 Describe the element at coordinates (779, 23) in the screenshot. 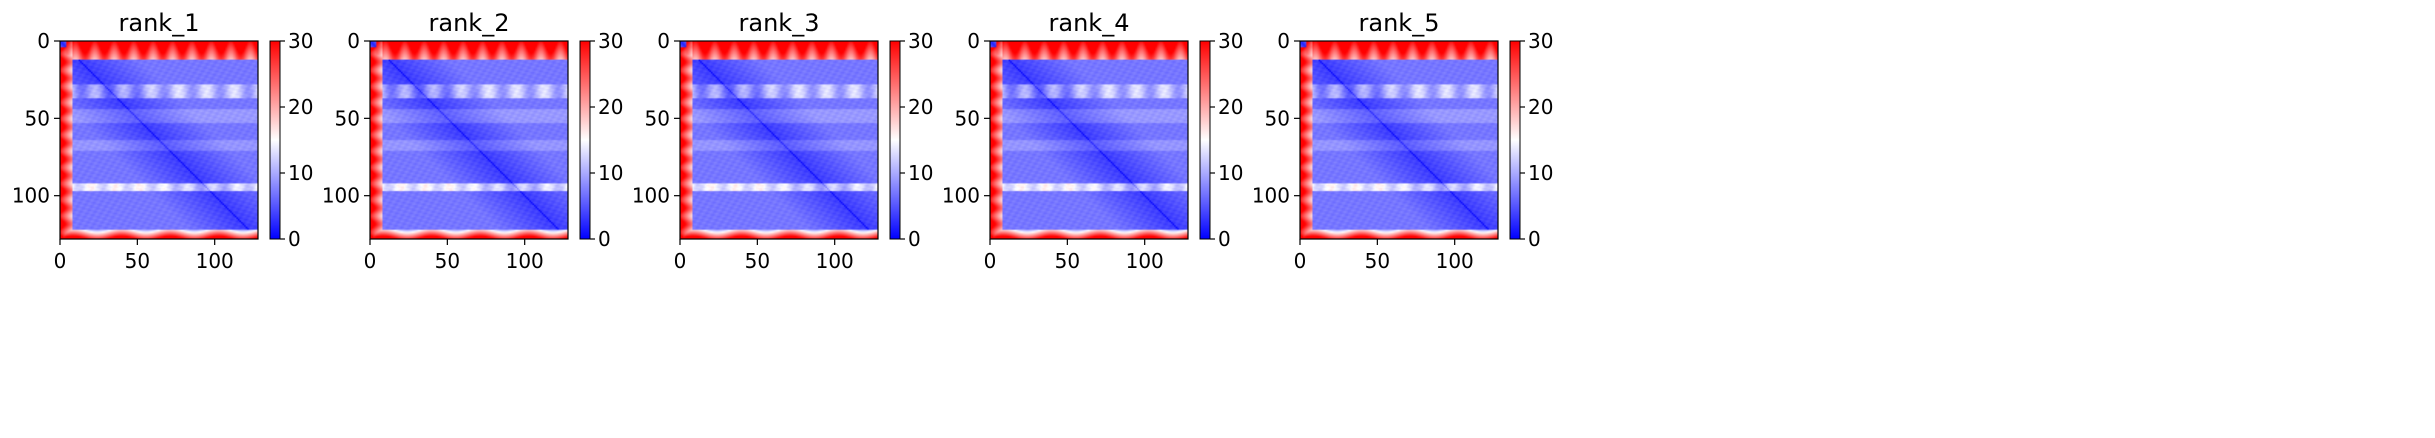

I see `panel-title: rank_3` at that location.